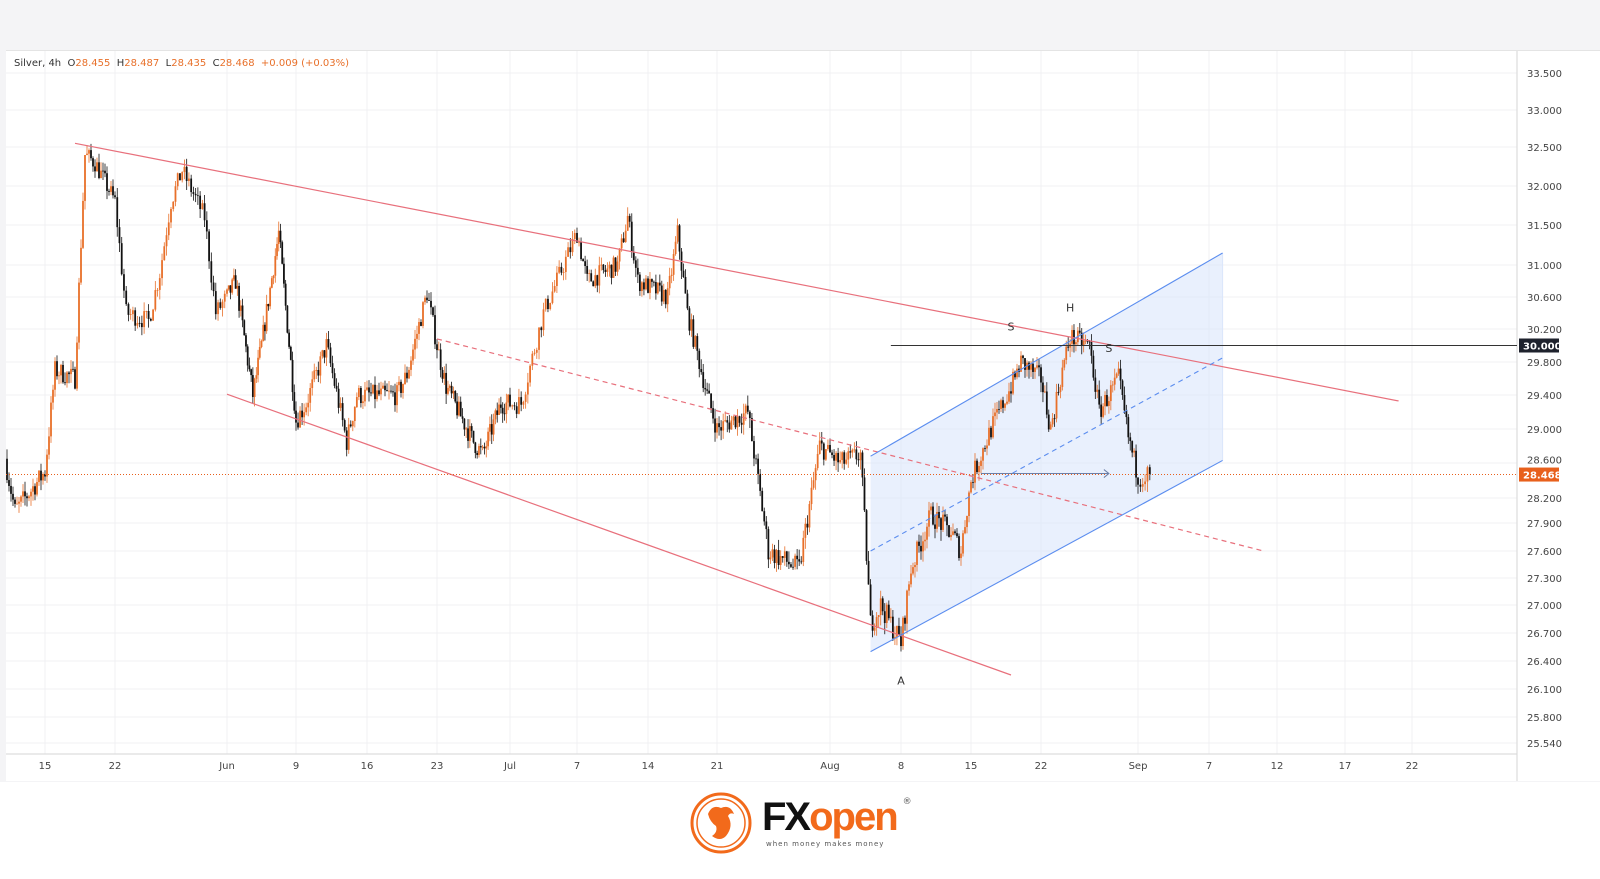  I want to click on time-tick-label: 9, so click(296, 766).